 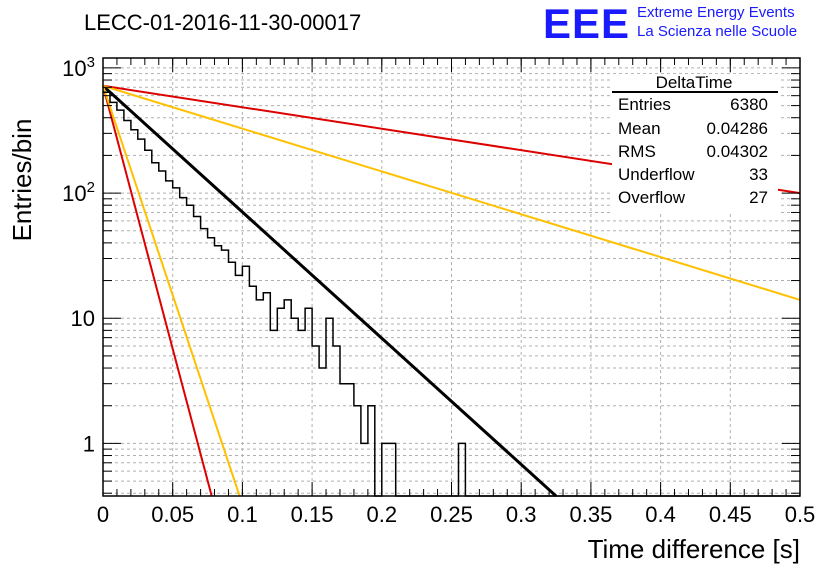 What do you see at coordinates (639, 128) in the screenshot?
I see `stats-mean-label: Mean` at bounding box center [639, 128].